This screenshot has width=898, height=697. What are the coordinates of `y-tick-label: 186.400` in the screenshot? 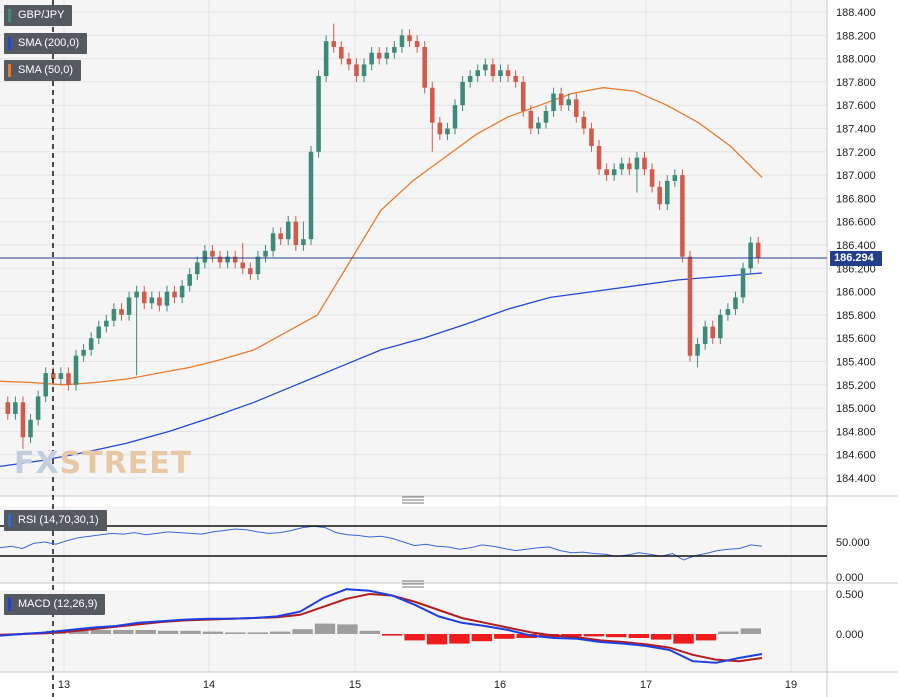 It's located at (856, 246).